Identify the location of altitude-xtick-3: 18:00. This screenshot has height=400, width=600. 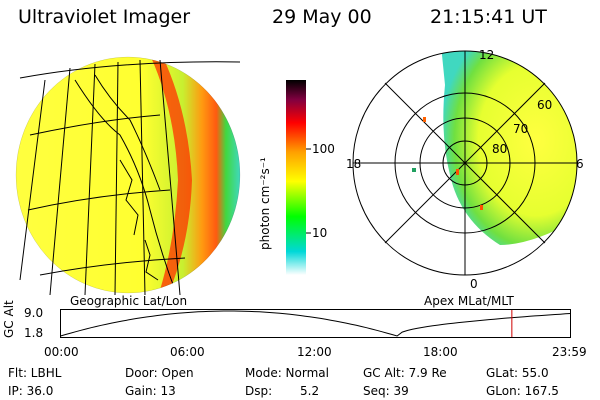
(440, 352).